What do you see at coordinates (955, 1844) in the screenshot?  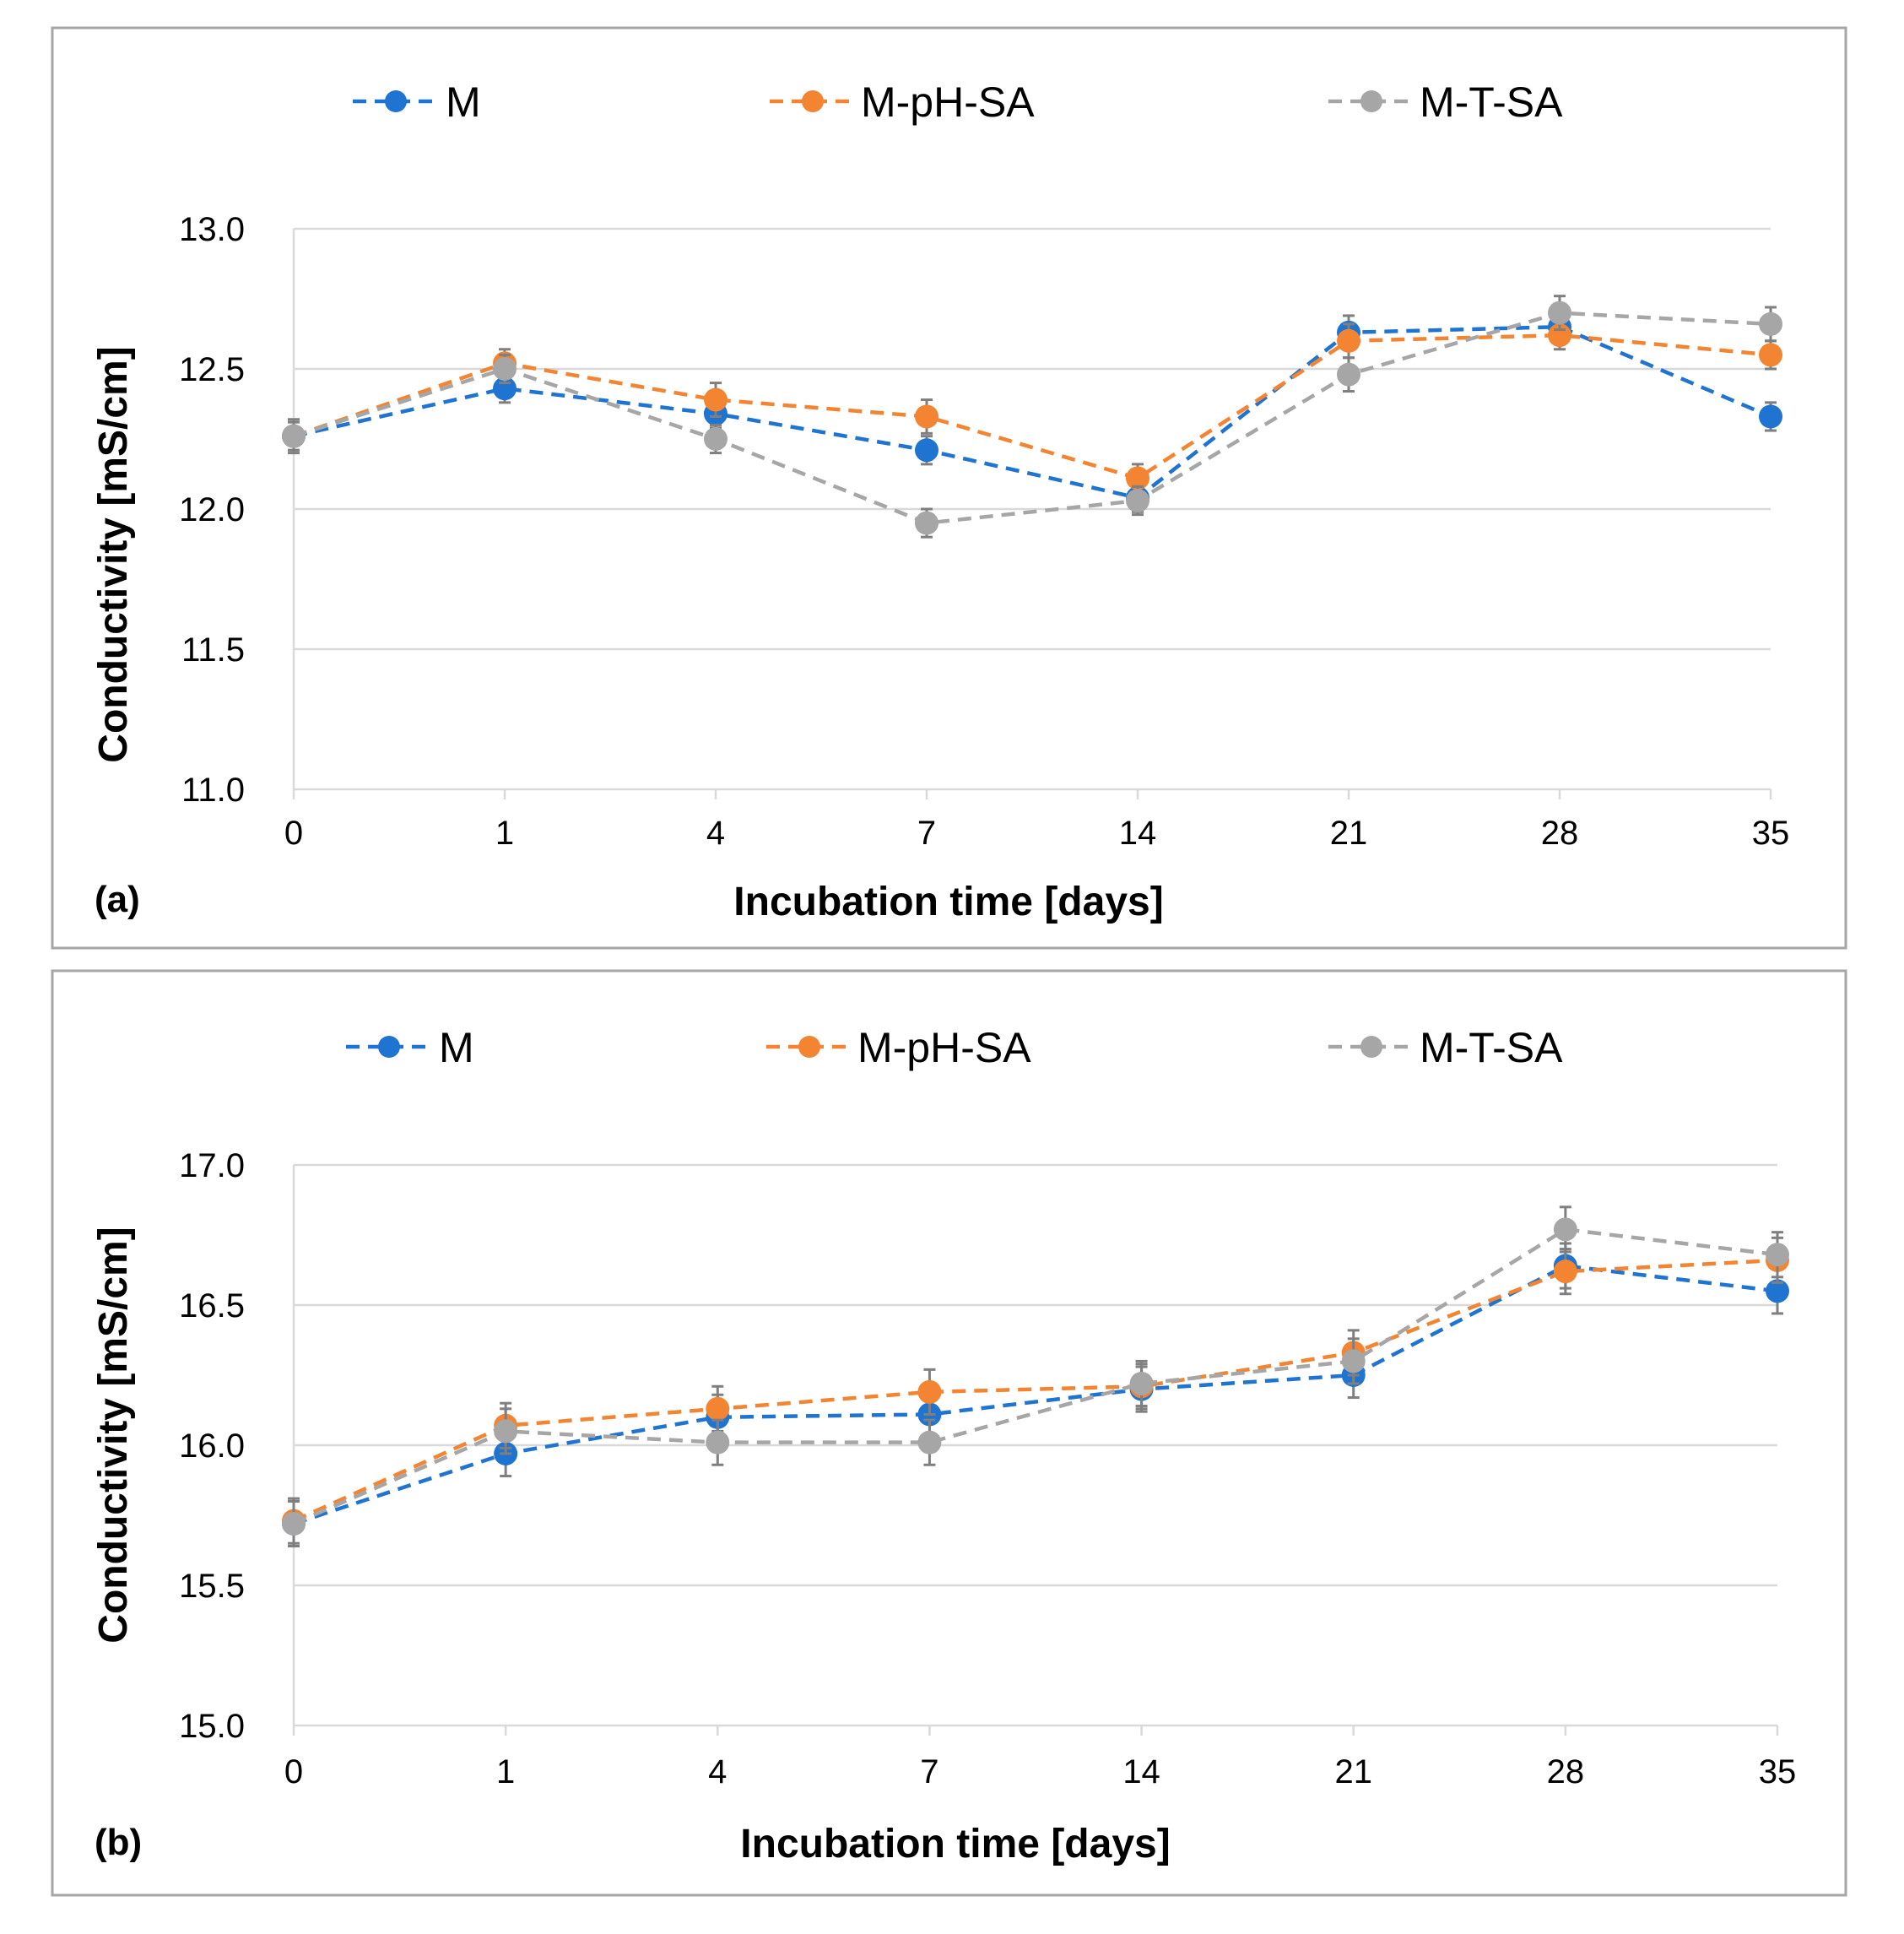 I see `panel-b-x-axis-title: Incubation time [days]` at bounding box center [955, 1844].